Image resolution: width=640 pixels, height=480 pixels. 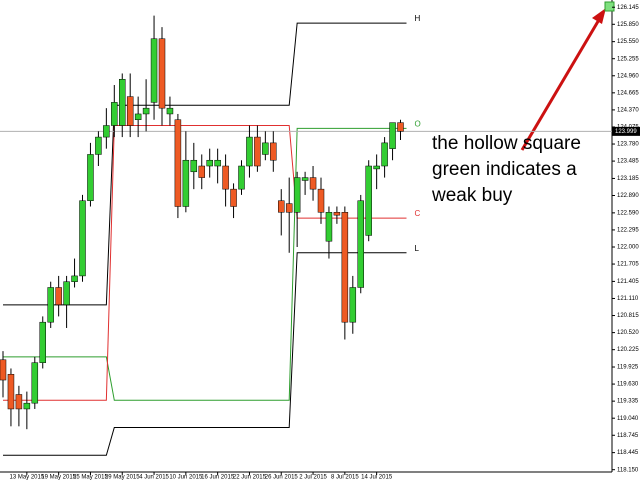 I want to click on y-tick-label: 121.110, so click(x=628, y=299).